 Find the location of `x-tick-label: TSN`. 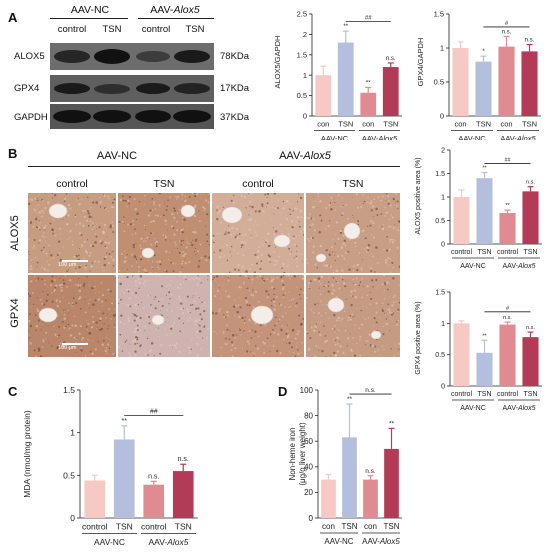

x-tick-label: TSN is located at coordinates (183, 527).